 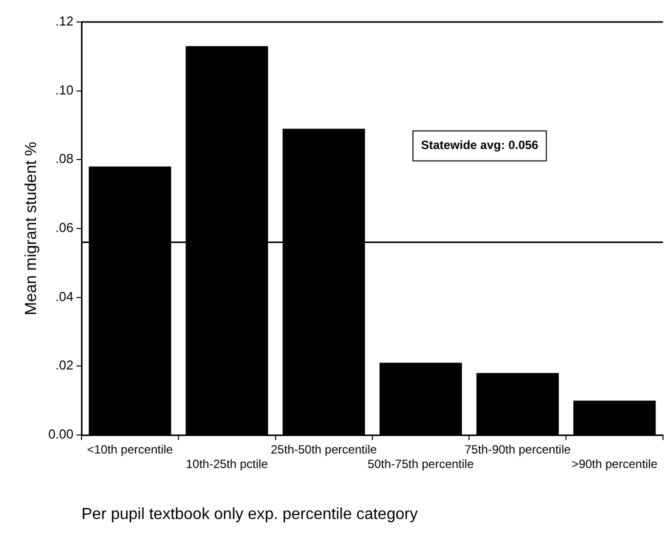 What do you see at coordinates (421, 463) in the screenshot?
I see `x-tick-label: 50th-75th percentile` at bounding box center [421, 463].